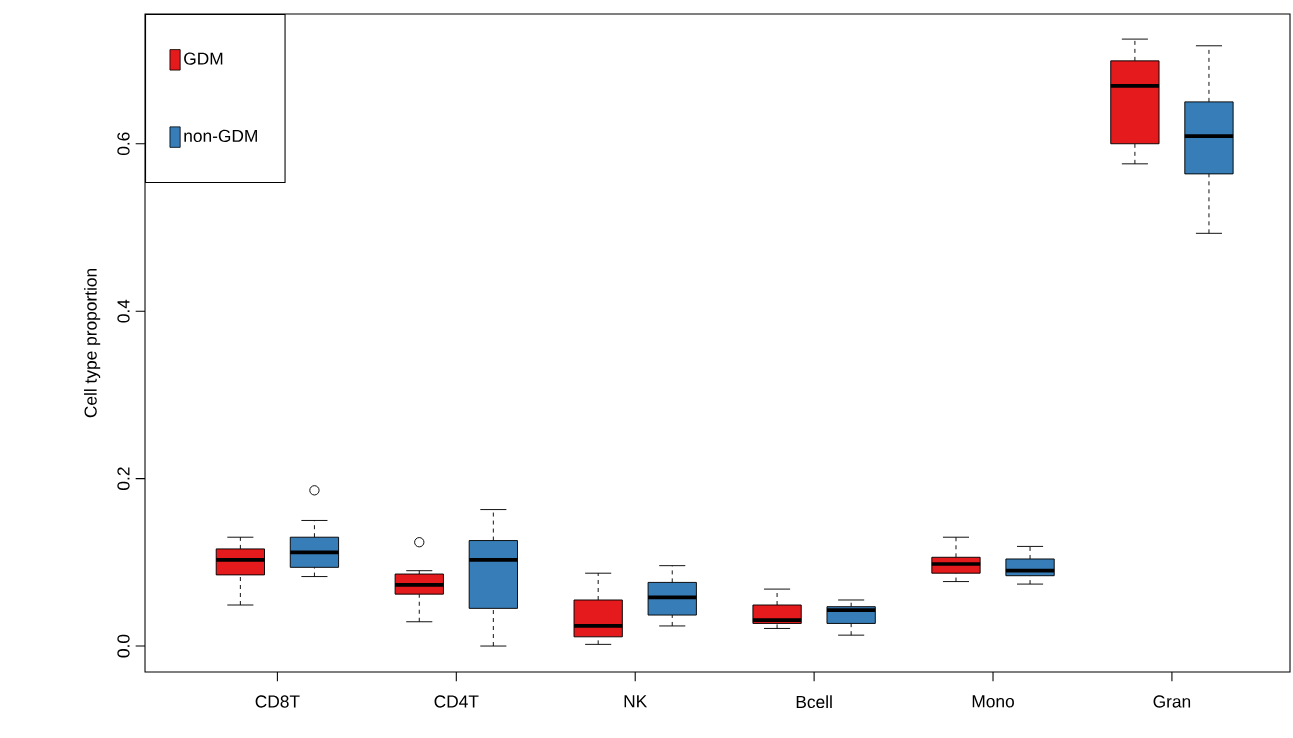 This screenshot has height=738, width=1293. I want to click on y-tick-label: 0.0, so click(123, 646).